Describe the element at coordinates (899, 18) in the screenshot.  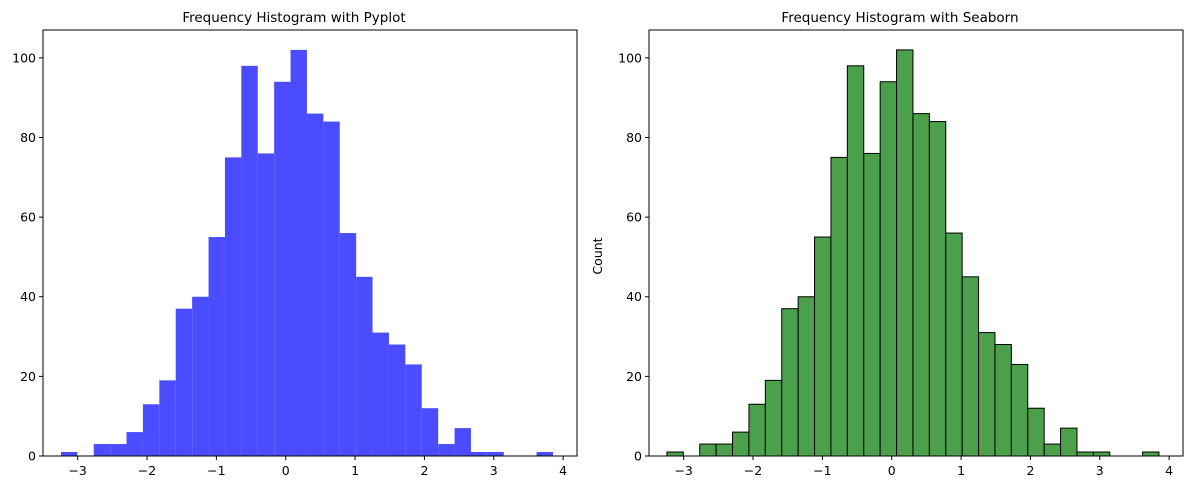
I see `chart-title: Frequency Histogram with Seaborn` at that location.